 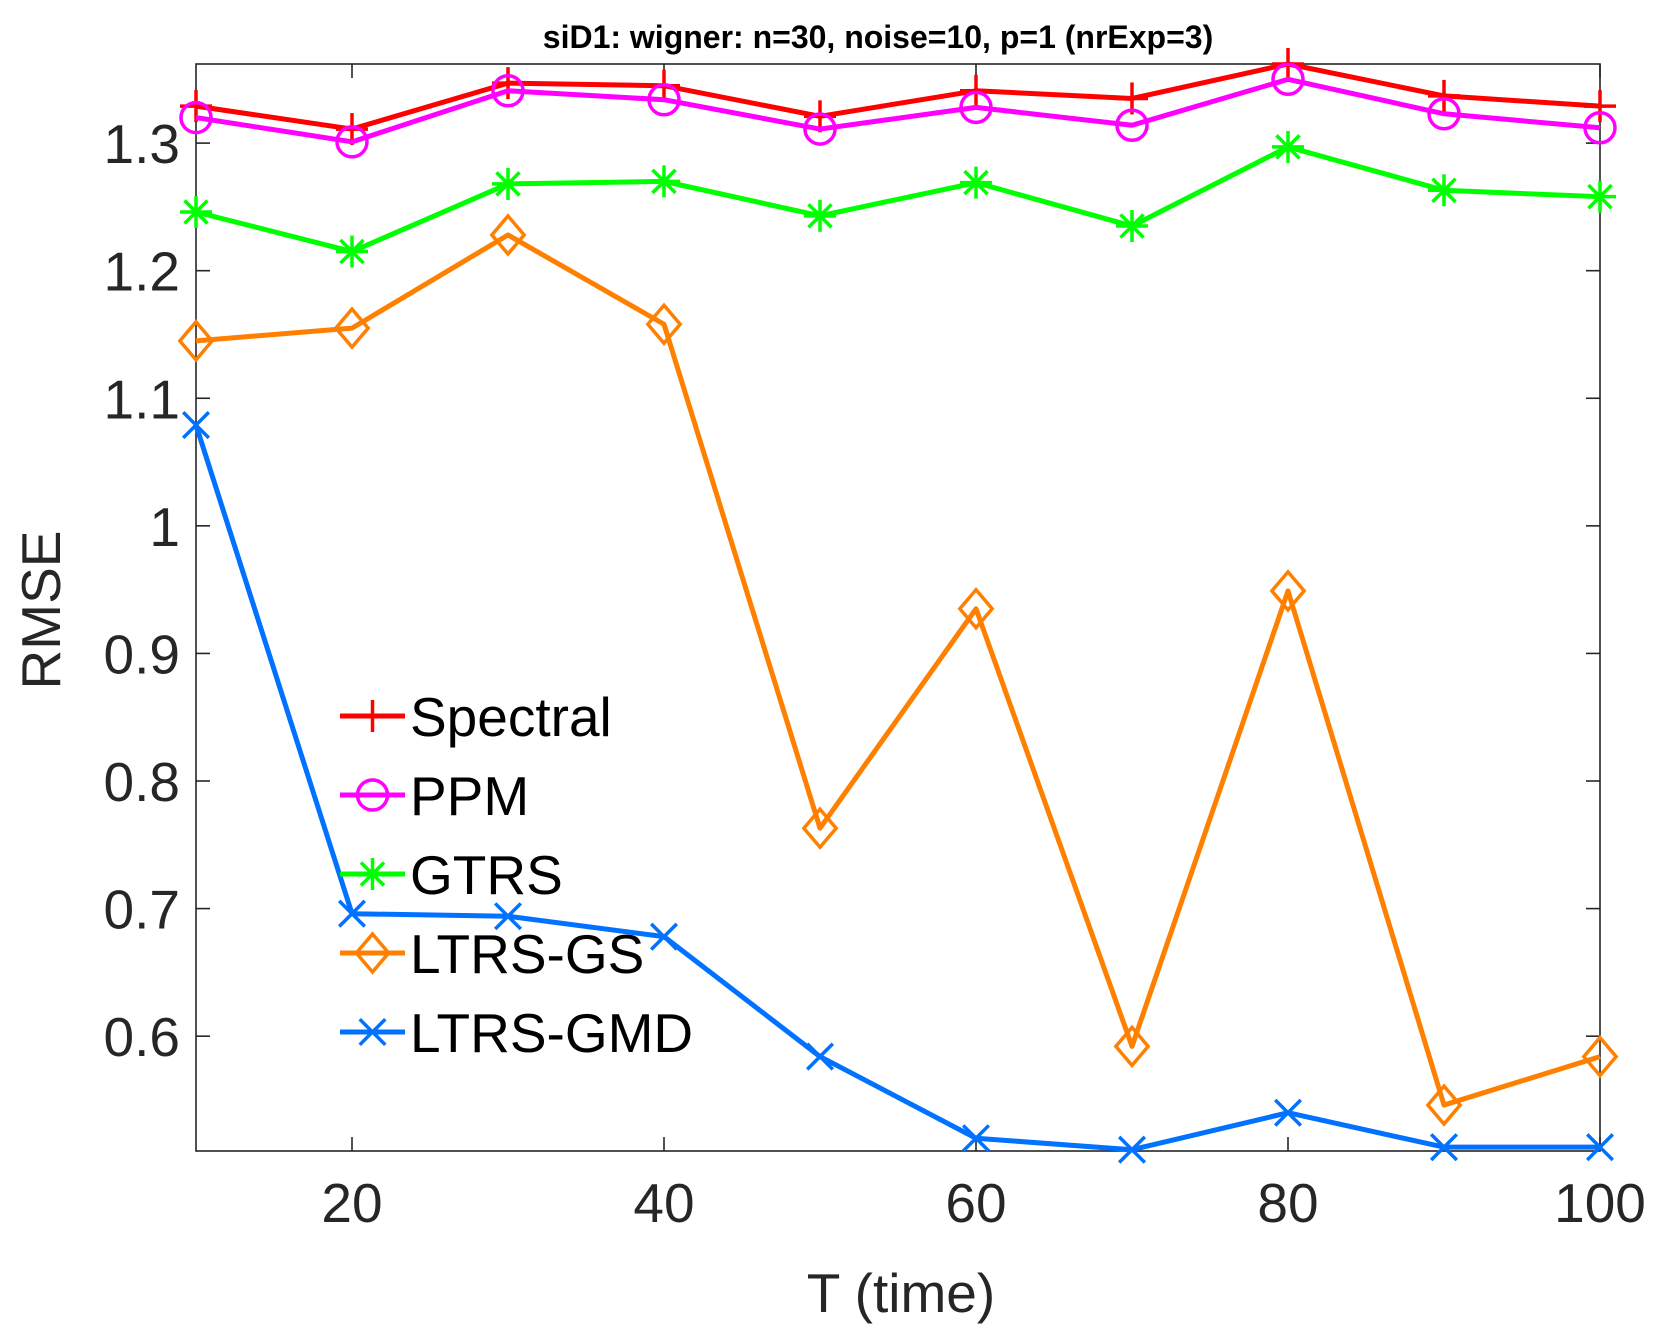 I want to click on x-tick-label: 20, so click(x=351, y=1203).